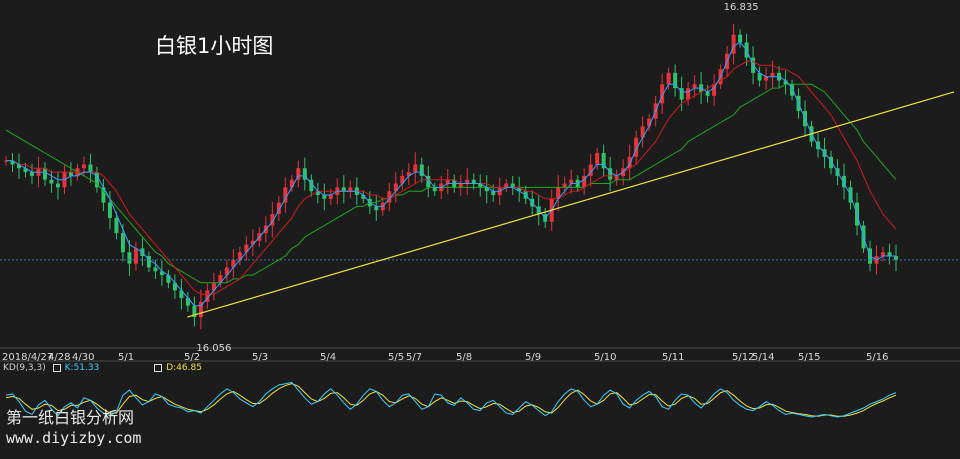  Describe the element at coordinates (184, 368) in the screenshot. I see `d-value: D:46.85` at that location.